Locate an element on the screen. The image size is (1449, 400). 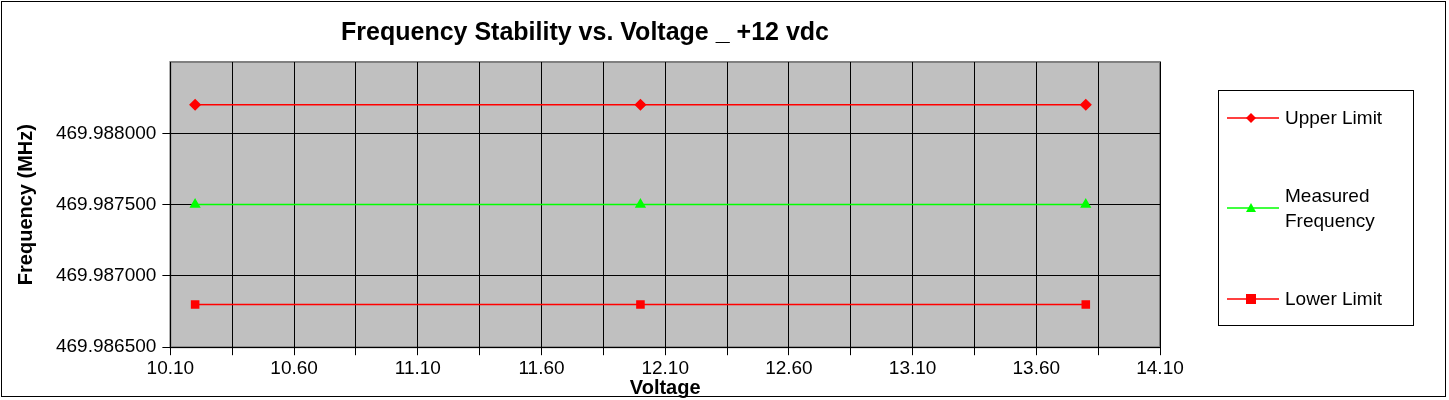
x-tick-label: 11.10 is located at coordinates (417, 367).